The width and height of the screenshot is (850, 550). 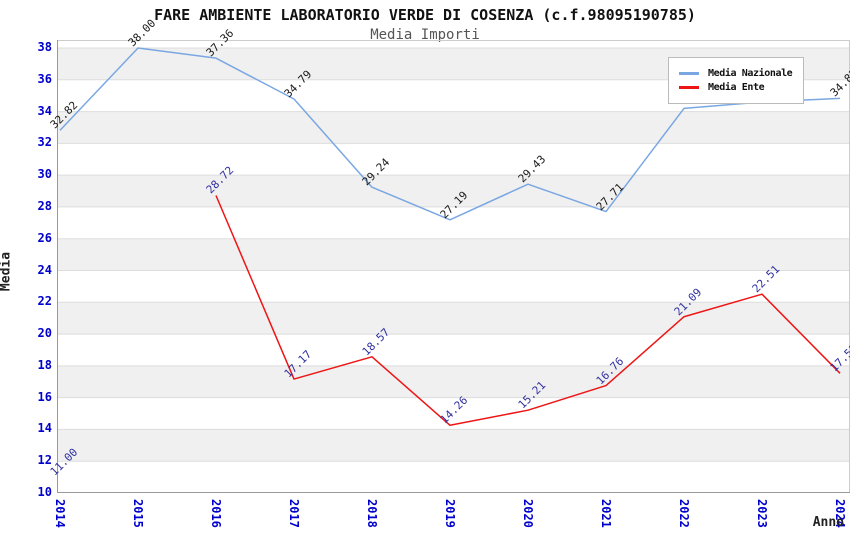 I want to click on legend-item-nazionale: Media Nazionale, so click(x=736, y=73).